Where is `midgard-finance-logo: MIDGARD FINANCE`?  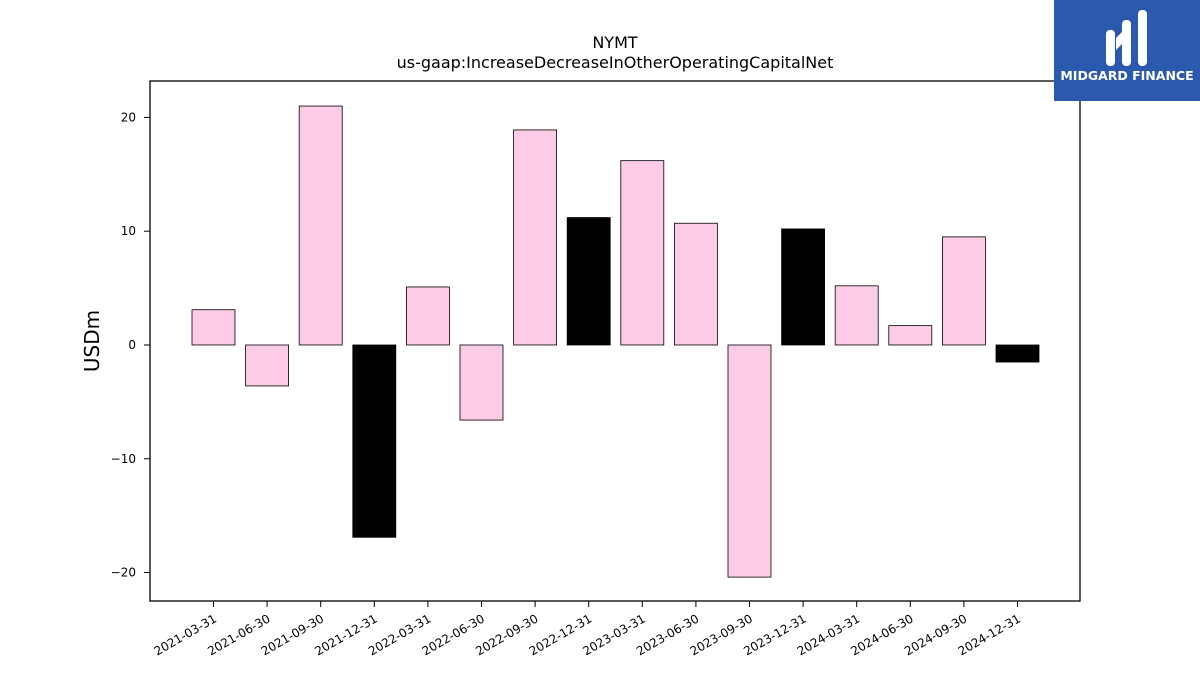 midgard-finance-logo: MIDGARD FINANCE is located at coordinates (1127, 50).